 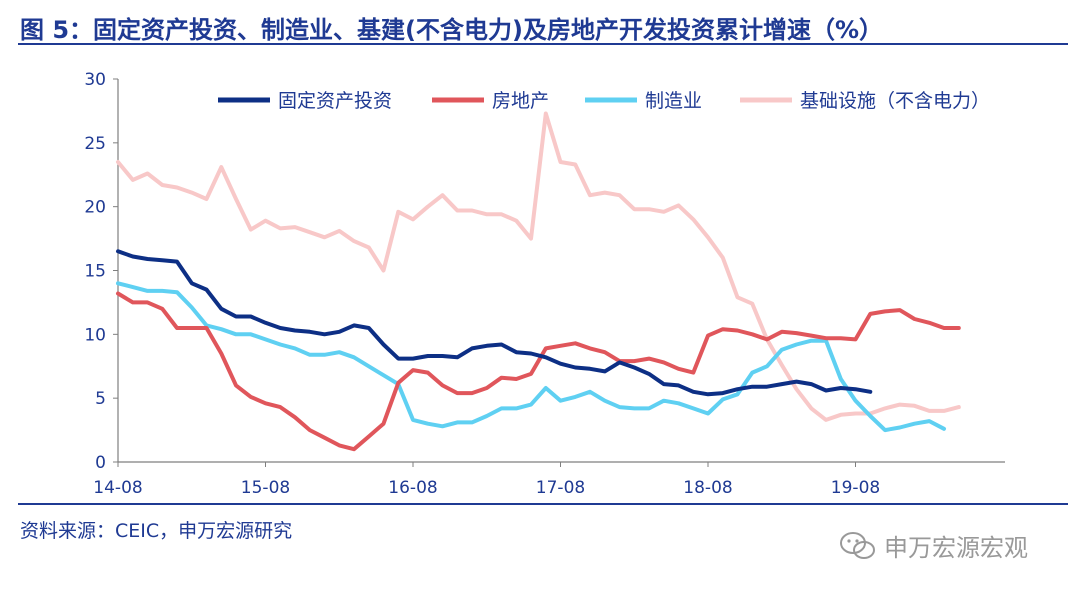 What do you see at coordinates (956, 548) in the screenshot?
I see `watermark-text: 申万宏源宏观` at bounding box center [956, 548].